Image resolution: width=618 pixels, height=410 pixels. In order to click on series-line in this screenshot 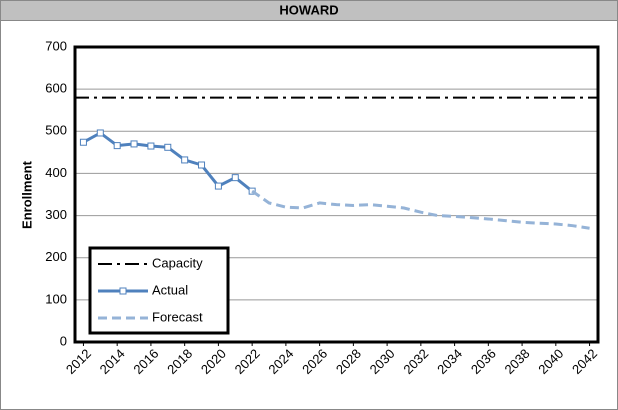, I will do `click(420, 209)`.